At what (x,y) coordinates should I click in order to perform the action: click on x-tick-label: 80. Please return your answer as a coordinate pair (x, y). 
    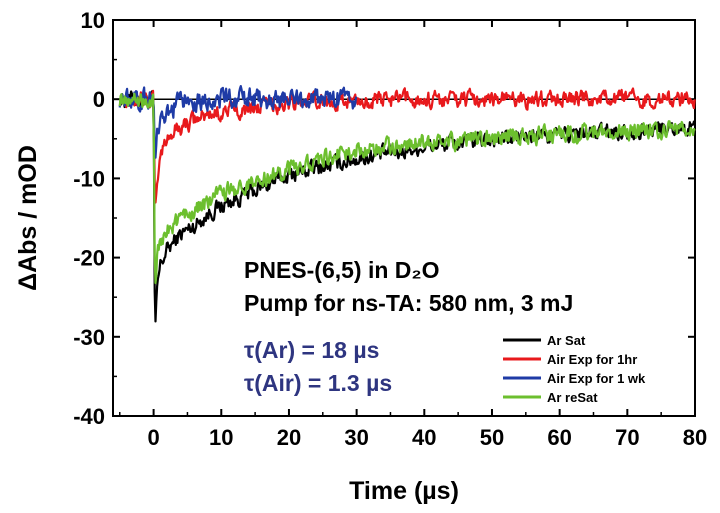
    Looking at the image, I should click on (695, 437).